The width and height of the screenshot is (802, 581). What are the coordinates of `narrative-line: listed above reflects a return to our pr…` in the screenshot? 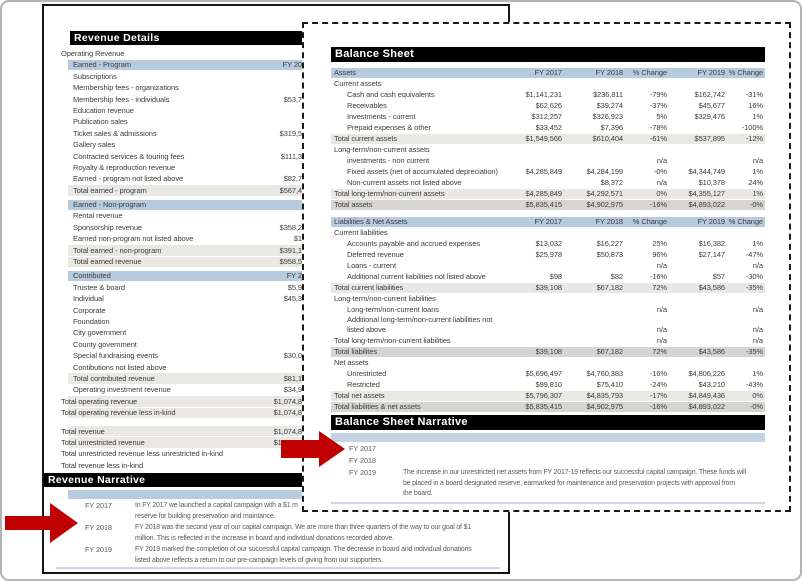 It's located at (259, 560).